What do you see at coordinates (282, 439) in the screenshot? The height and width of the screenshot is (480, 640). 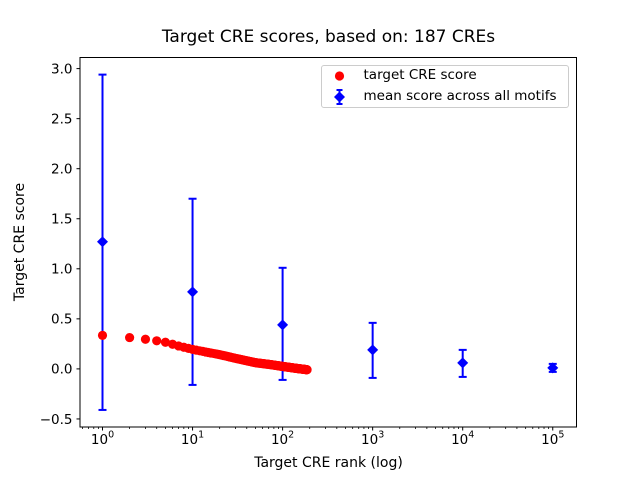 I see `svg-text: 10²` at bounding box center [282, 439].